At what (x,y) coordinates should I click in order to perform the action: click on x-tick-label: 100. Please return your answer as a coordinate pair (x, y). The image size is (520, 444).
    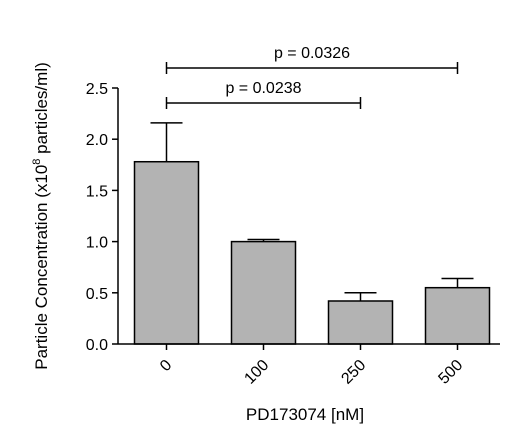
    Looking at the image, I should click on (256, 372).